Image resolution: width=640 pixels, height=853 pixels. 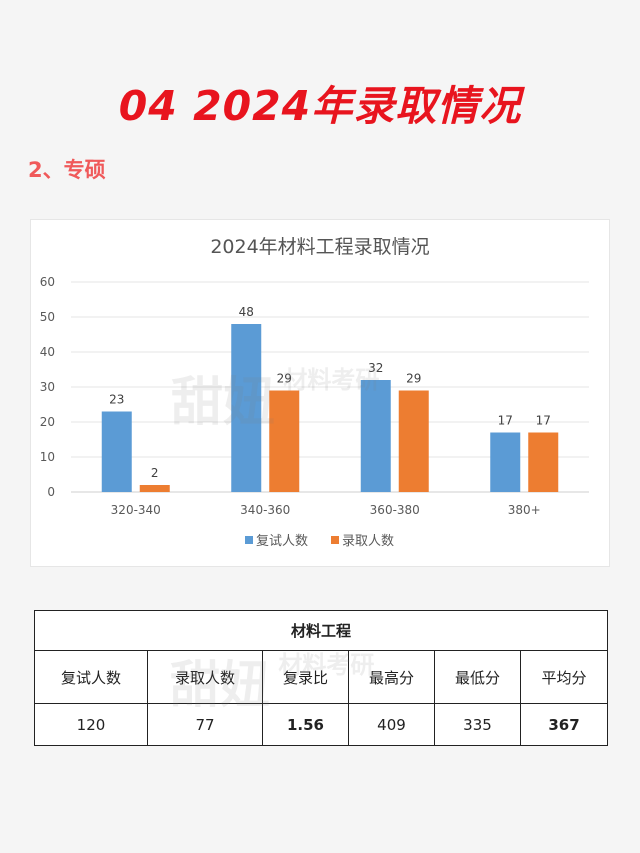 What do you see at coordinates (564, 677) in the screenshot?
I see `table-header-cell: 平均分` at bounding box center [564, 677].